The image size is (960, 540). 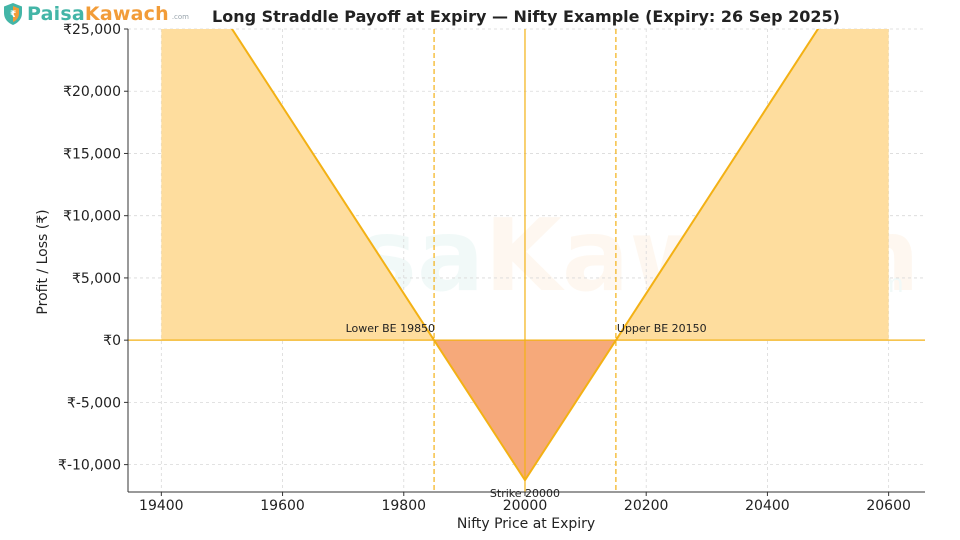 I want to click on annotation-upper-be: Upper BE 20150, so click(x=662, y=328).